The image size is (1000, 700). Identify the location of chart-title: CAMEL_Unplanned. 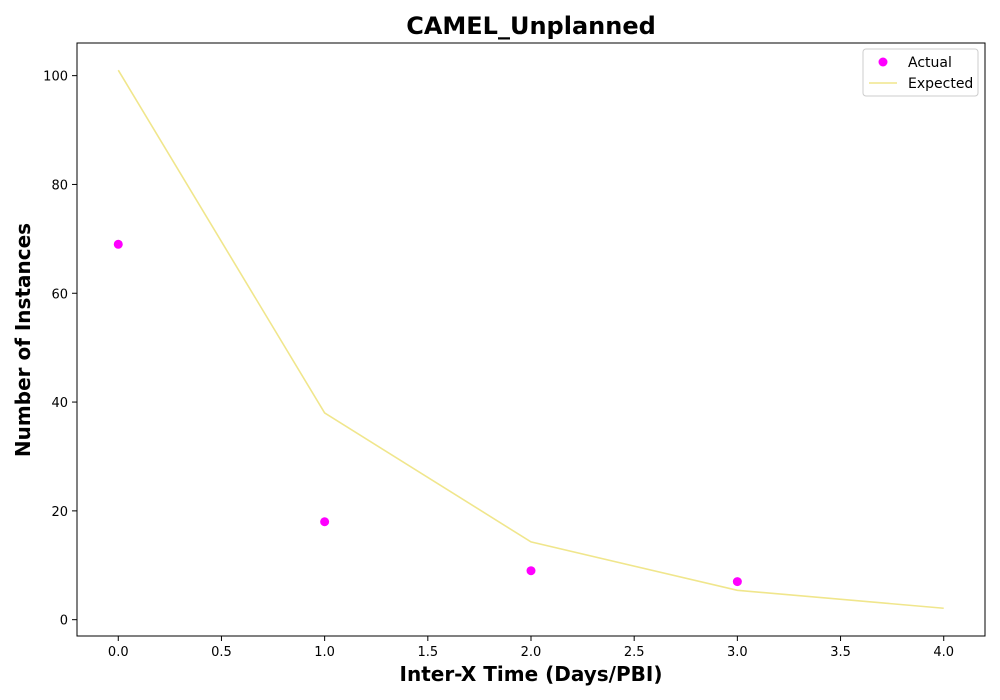
(531, 26).